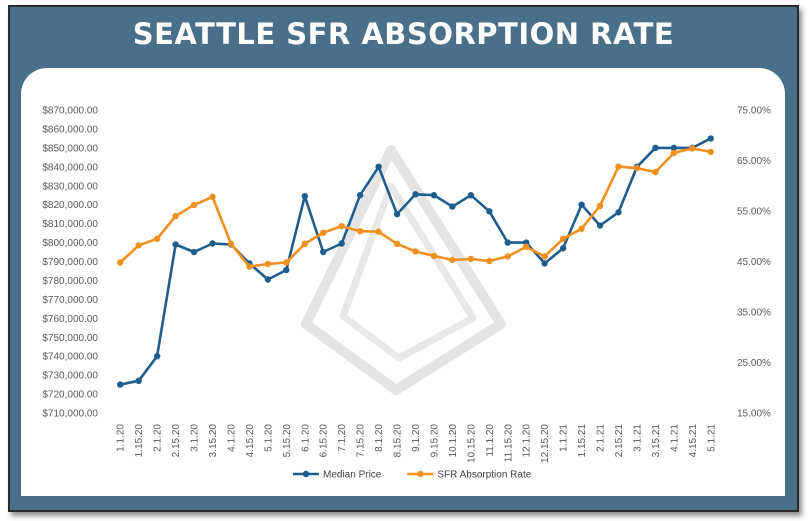  What do you see at coordinates (287, 441) in the screenshot?
I see `x-tick-label: 5.15.20` at bounding box center [287, 441].